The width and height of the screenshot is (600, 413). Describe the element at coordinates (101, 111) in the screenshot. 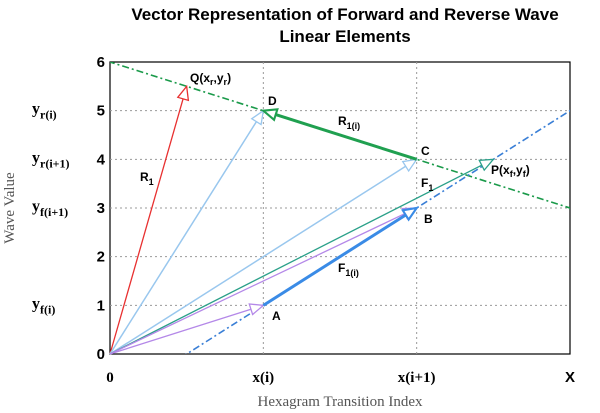

I see `y-tick-label: 5` at that location.